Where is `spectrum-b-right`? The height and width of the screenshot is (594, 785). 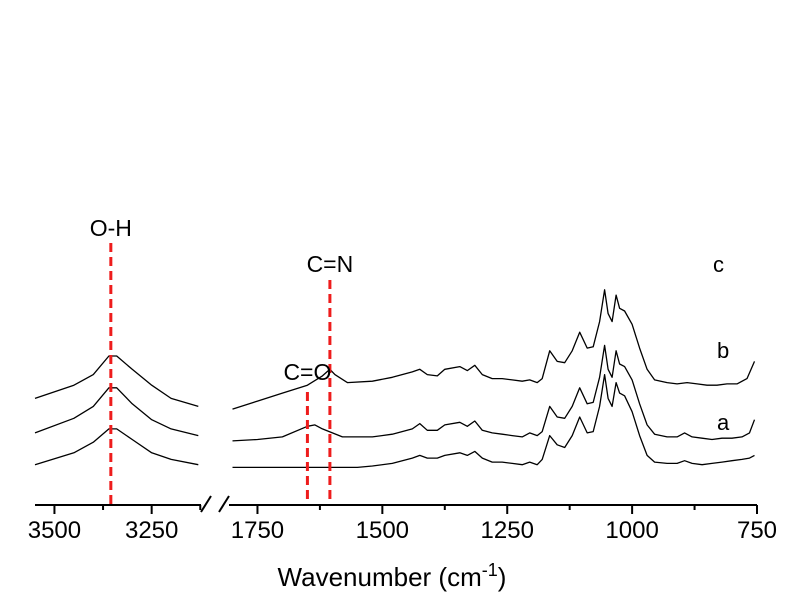 spectrum-b-right is located at coordinates (494, 393).